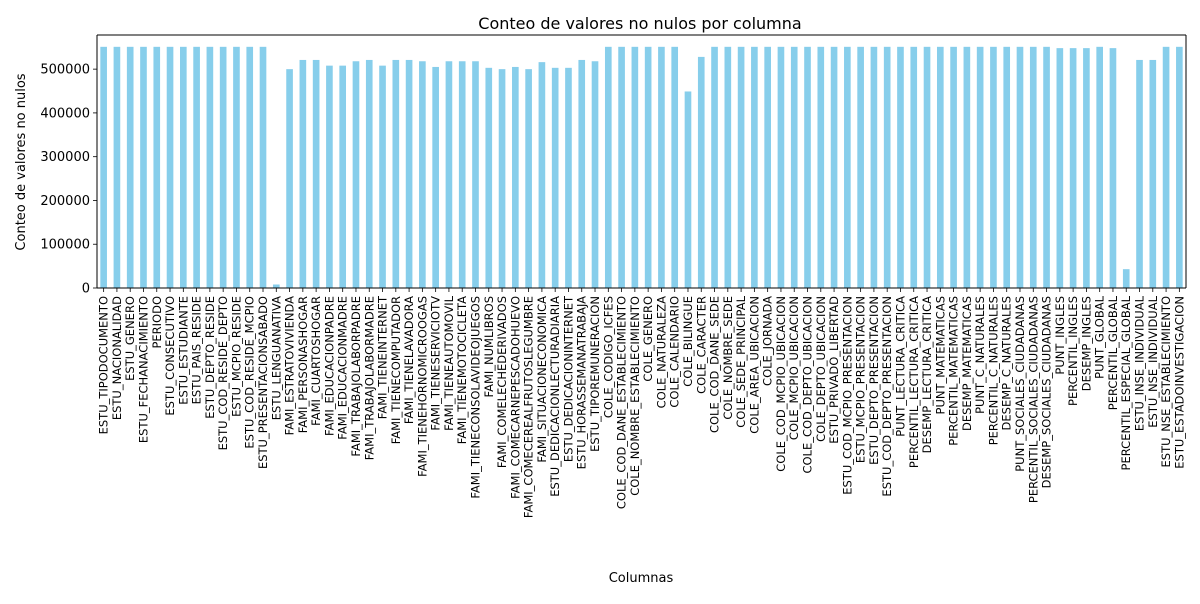  I want to click on x-tick-label: ESTU_DEPTO_RESIDE, so click(210, 357).